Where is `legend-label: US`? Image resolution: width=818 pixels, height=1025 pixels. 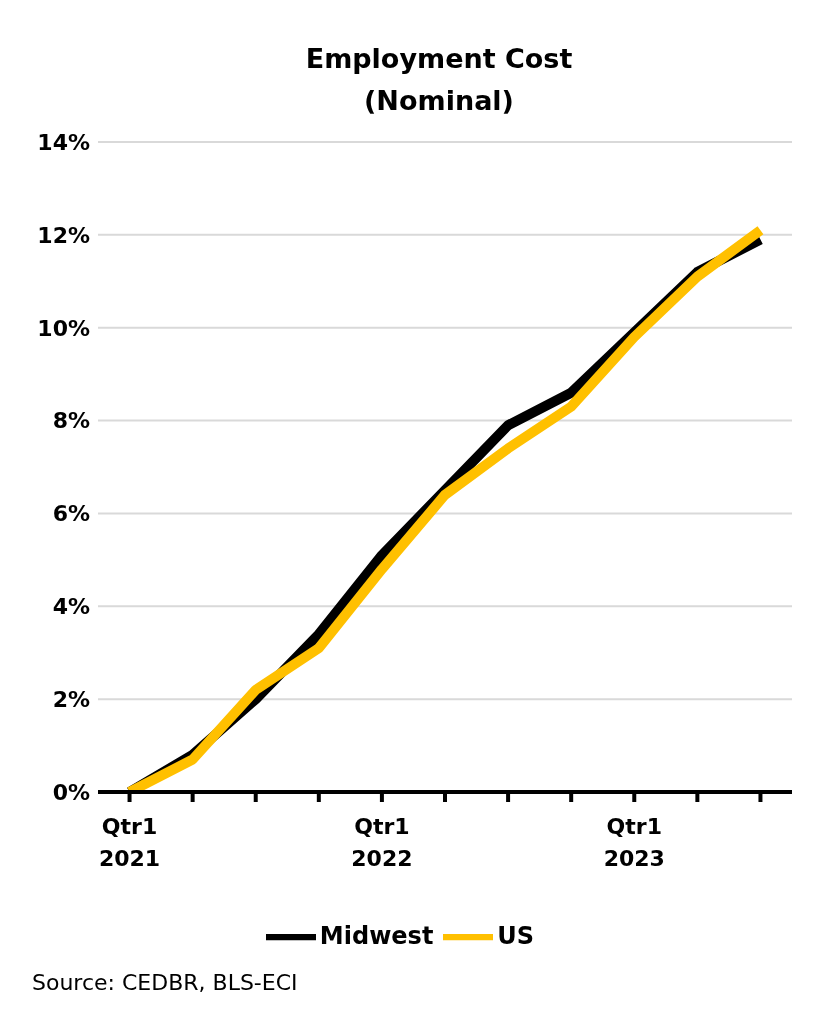
legend-label: US is located at coordinates (516, 936).